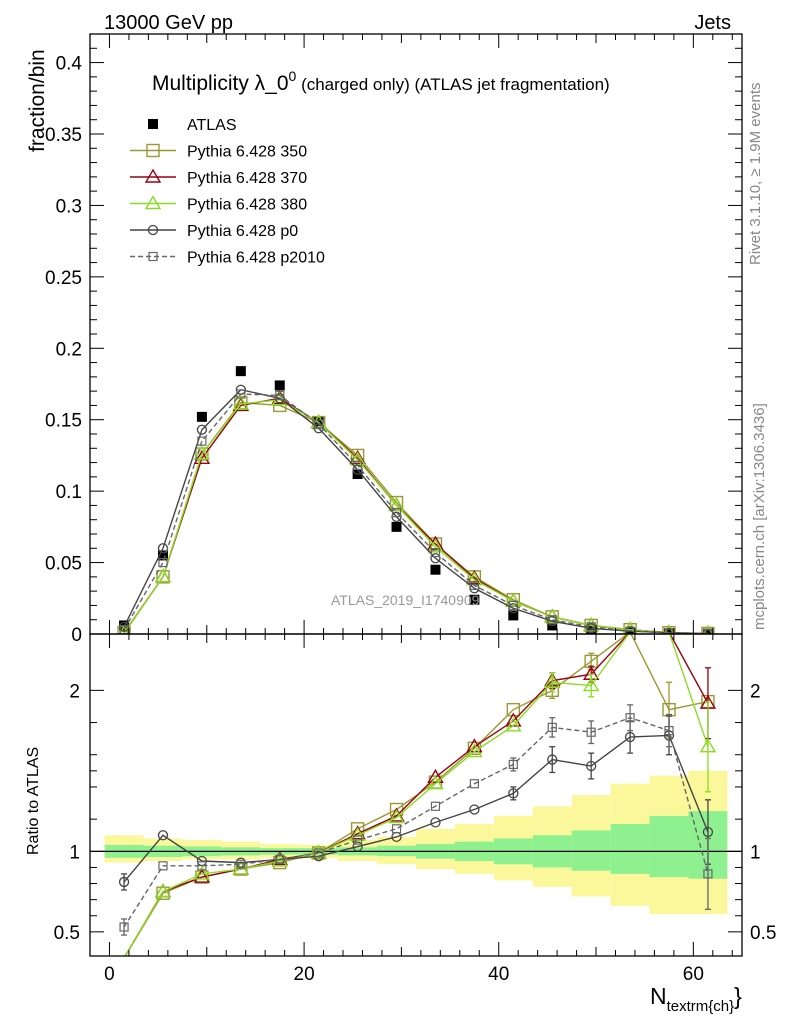 The width and height of the screenshot is (786, 1024). I want to click on main-ytick-label-4: 0.2, so click(69, 349).